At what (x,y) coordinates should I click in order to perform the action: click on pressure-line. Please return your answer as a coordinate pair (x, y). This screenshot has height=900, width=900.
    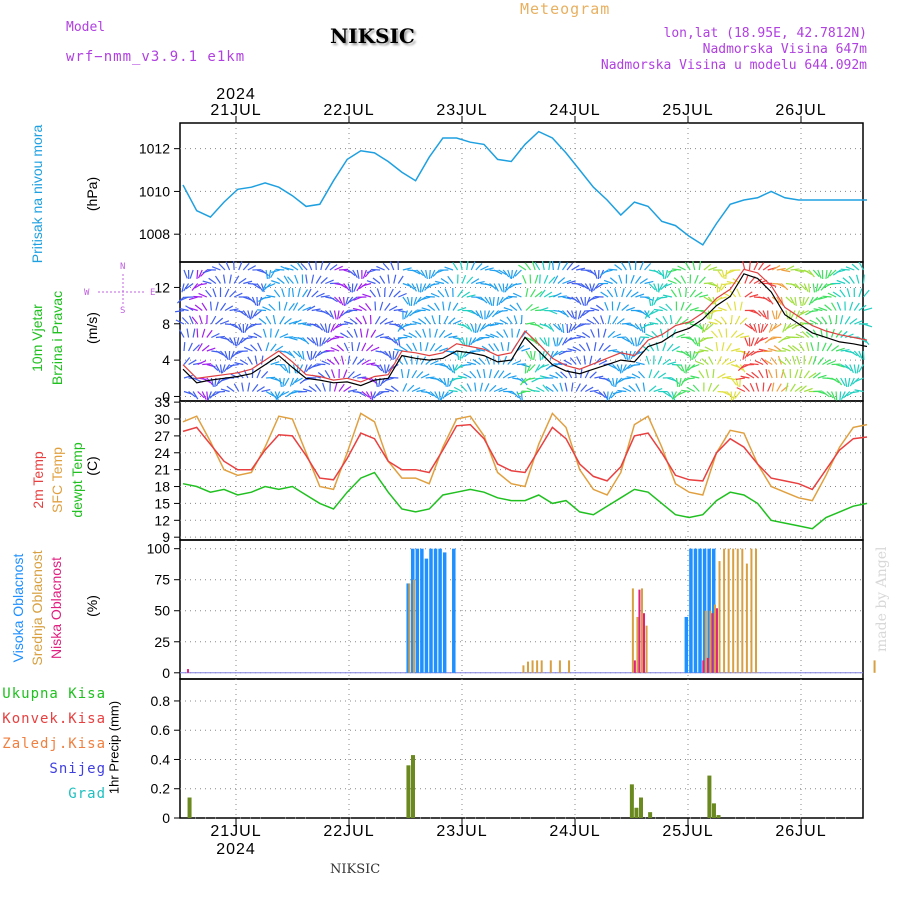
    Looking at the image, I should click on (524, 188).